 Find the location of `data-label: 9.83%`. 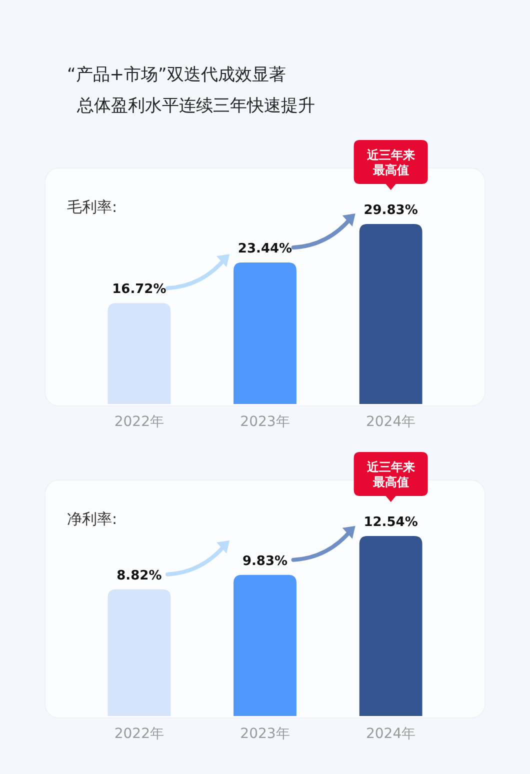

data-label: 9.83% is located at coordinates (265, 561).